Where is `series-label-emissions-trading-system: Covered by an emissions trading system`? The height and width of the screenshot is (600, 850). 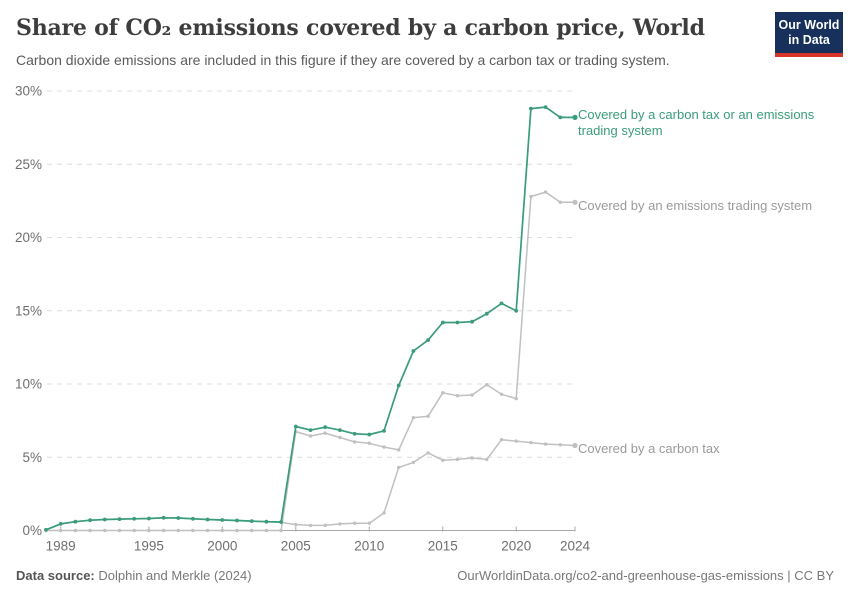 series-label-emissions-trading-system: Covered by an emissions trading system is located at coordinates (695, 205).